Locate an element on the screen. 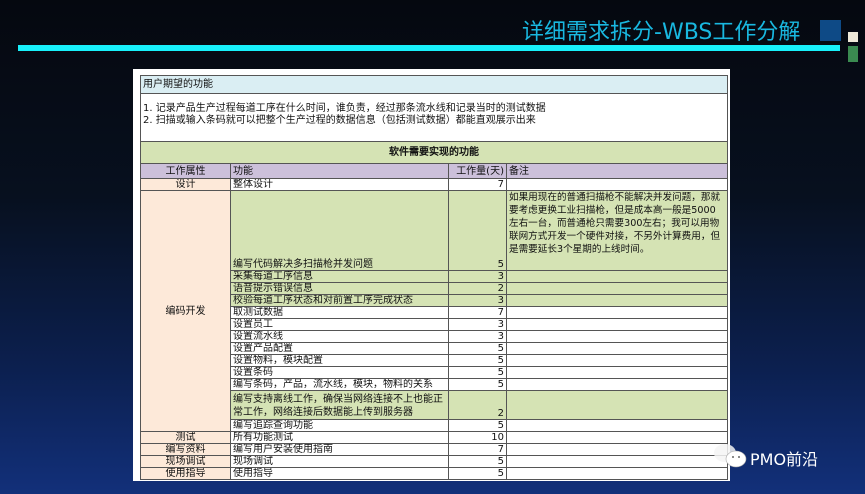  function-cell: 设置条码 is located at coordinates (339, 372).